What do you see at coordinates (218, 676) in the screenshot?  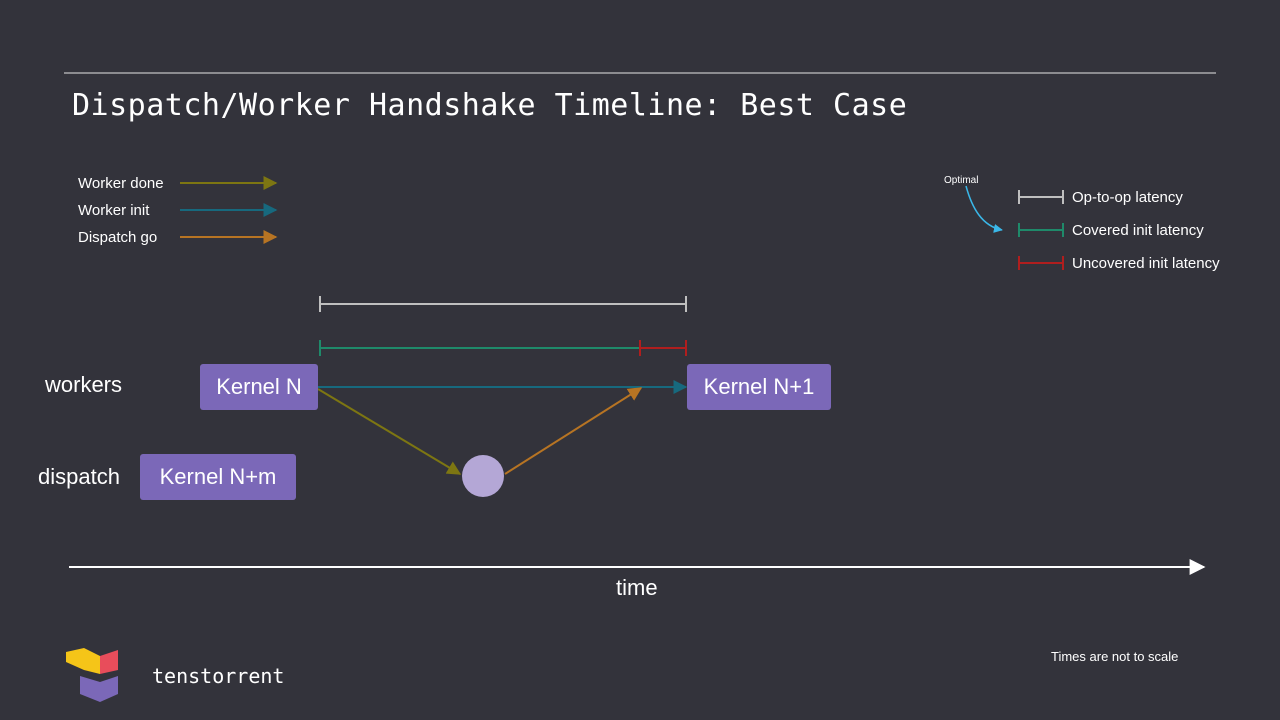 I see `brand-wordmark: tenstorrent` at bounding box center [218, 676].